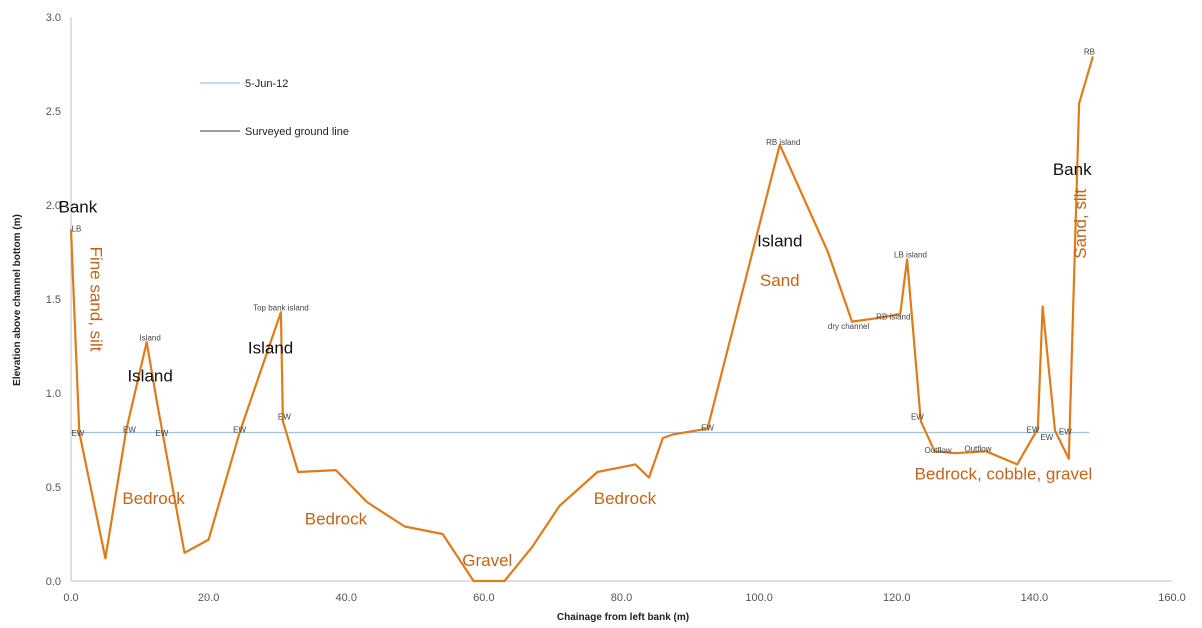 This screenshot has width=1202, height=628. What do you see at coordinates (759, 598) in the screenshot?
I see `x-tick-label: 100.0` at bounding box center [759, 598].